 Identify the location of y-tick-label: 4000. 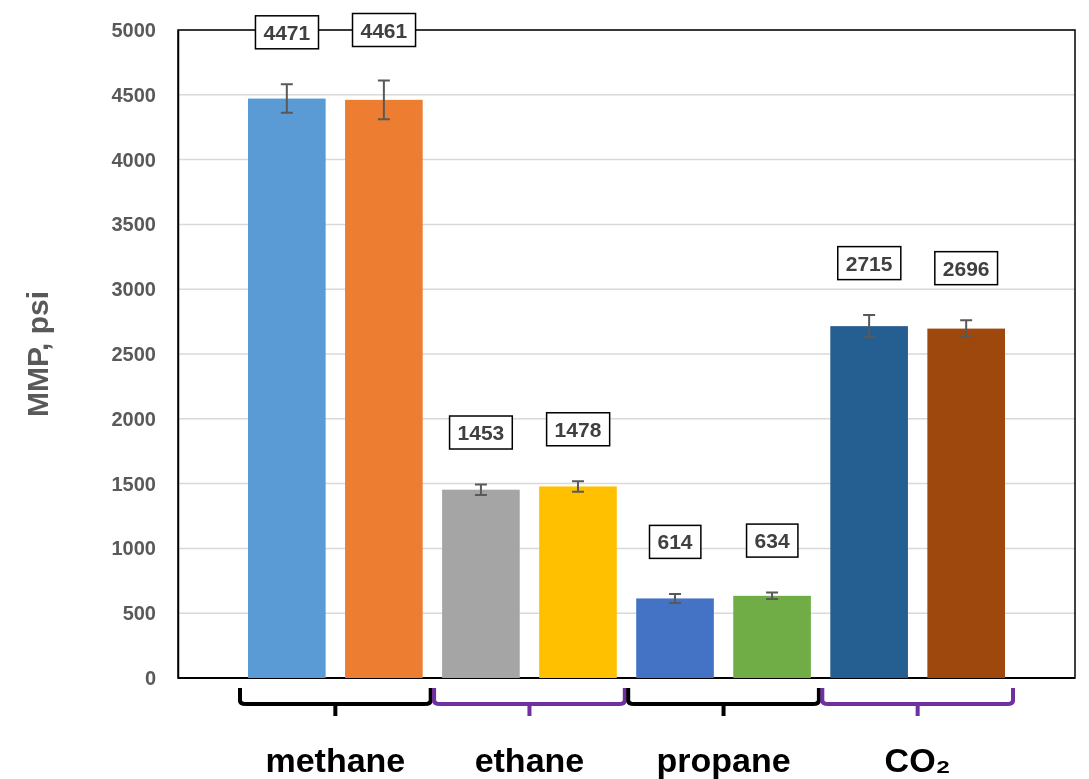
(133, 159).